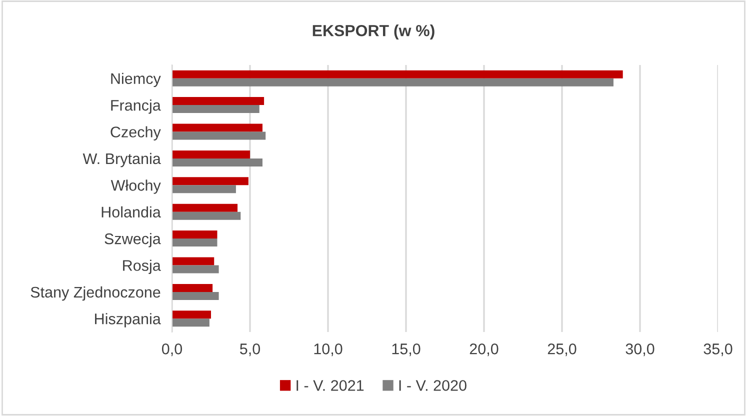  What do you see at coordinates (172, 350) in the screenshot?
I see `x-tick-label: 0,0` at bounding box center [172, 350].